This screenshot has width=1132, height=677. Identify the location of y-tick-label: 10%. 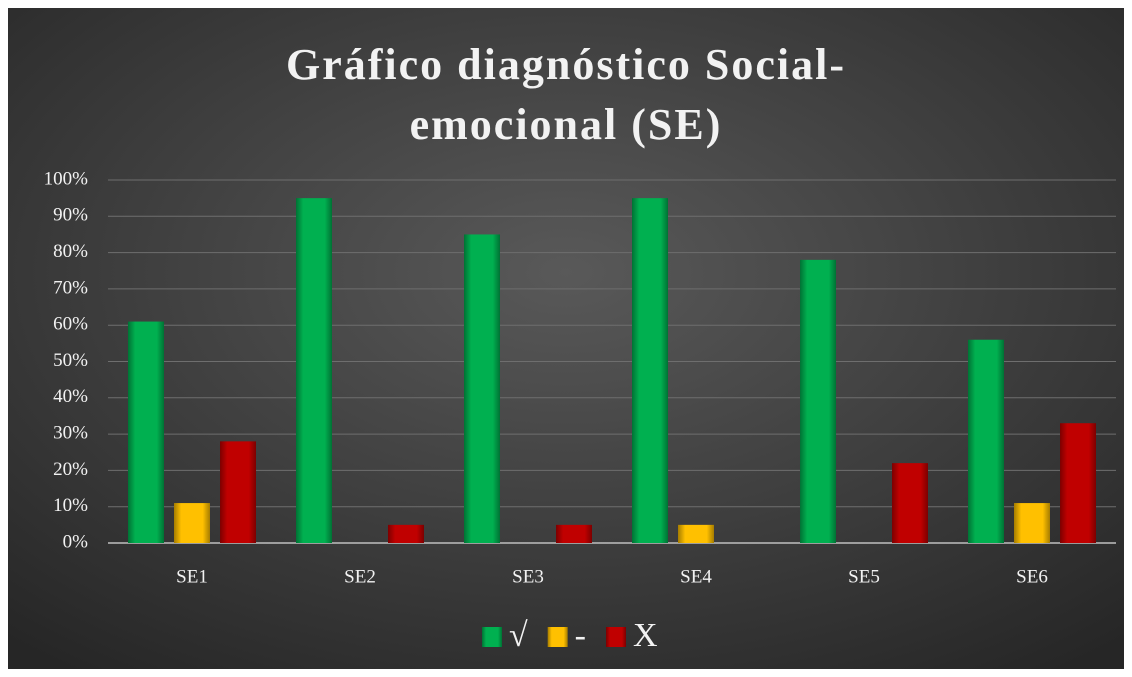
(70, 505).